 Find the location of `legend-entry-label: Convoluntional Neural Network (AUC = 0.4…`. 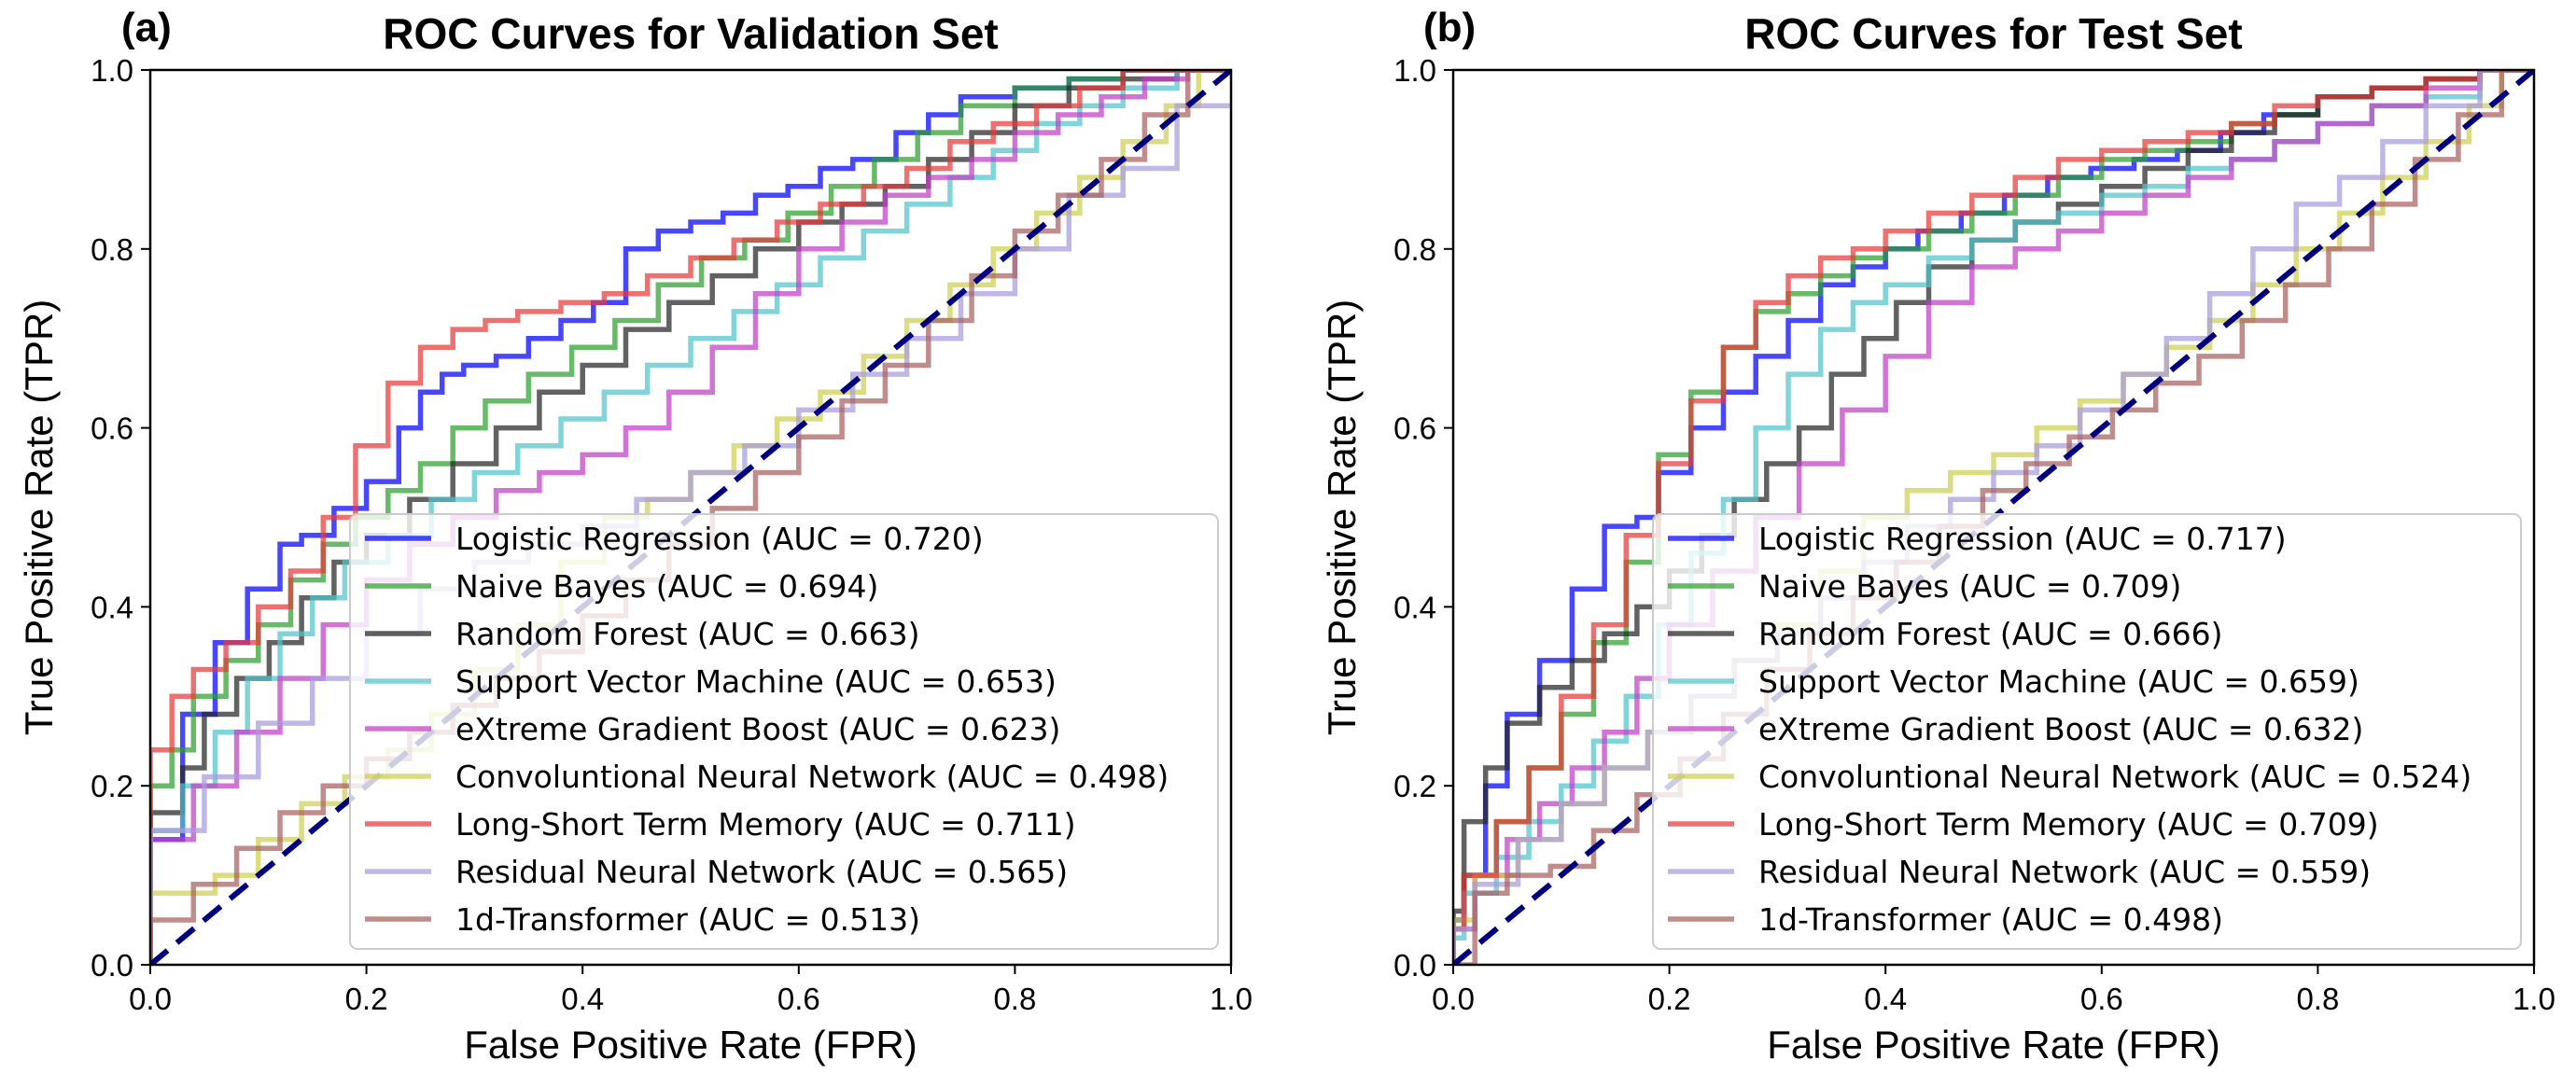

legend-entry-label: Convoluntional Neural Network (AUC = 0.4… is located at coordinates (812, 777).